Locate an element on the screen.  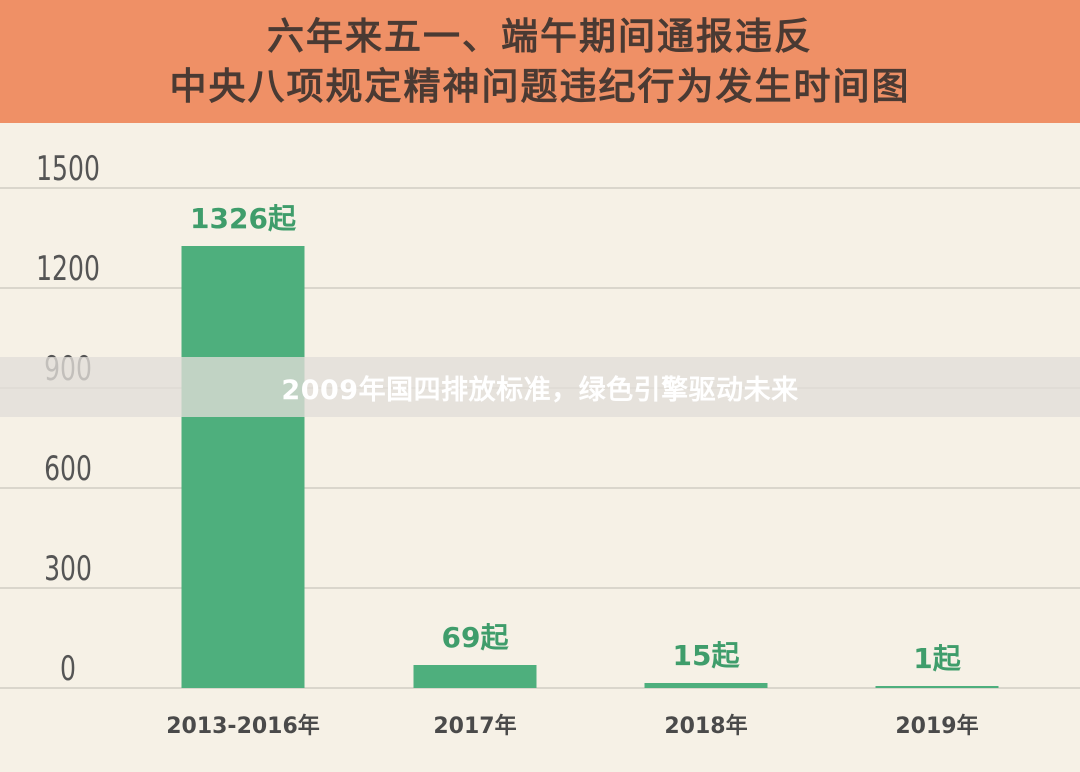
data-label: 1326起 is located at coordinates (243, 218).